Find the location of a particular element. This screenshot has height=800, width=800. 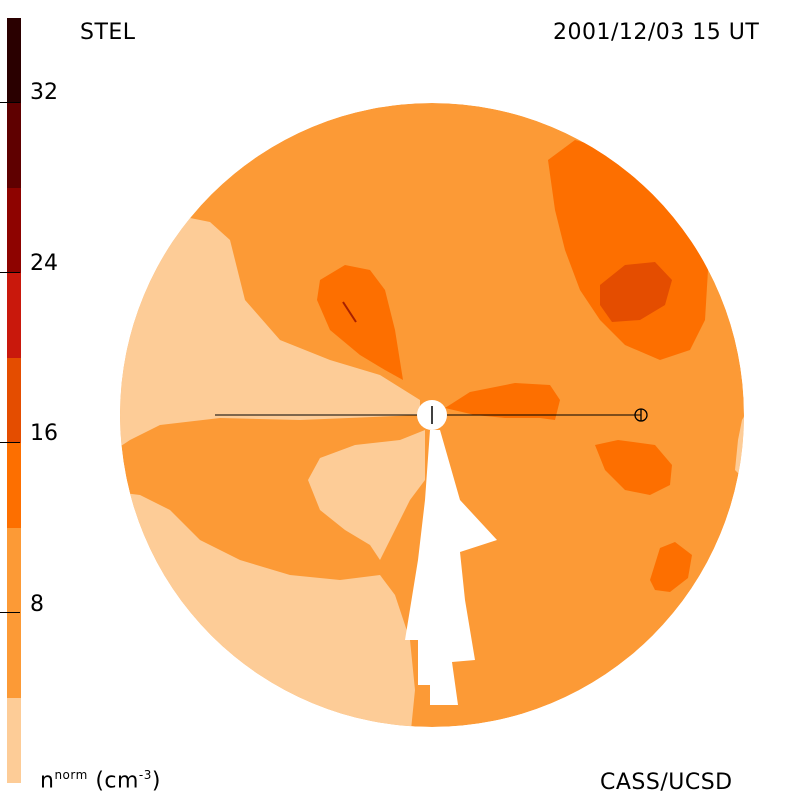

tick-label-32: 32 is located at coordinates (44, 92).